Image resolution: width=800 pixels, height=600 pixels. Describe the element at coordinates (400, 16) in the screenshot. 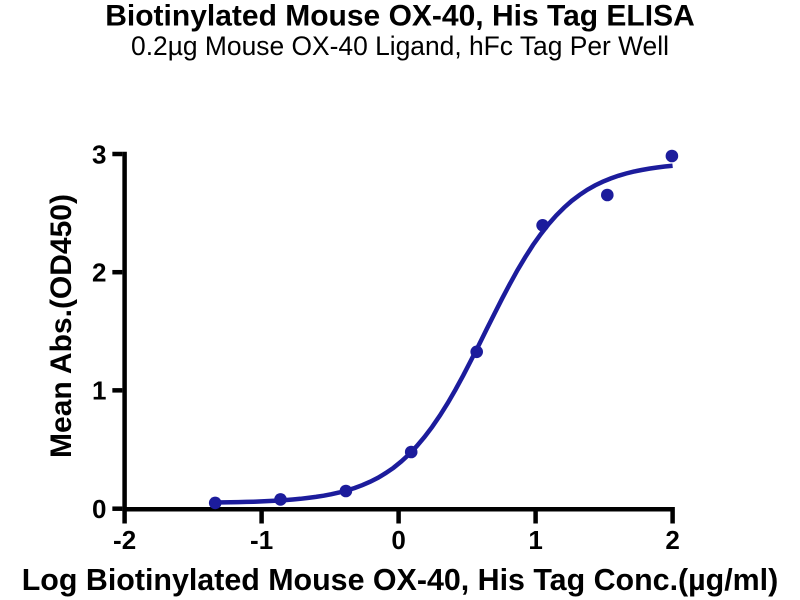

I see `svg-text:Biotinylated Mouse OX-40, His: Biotinylated Mouse OX-40, His Tag ELISA` at that location.